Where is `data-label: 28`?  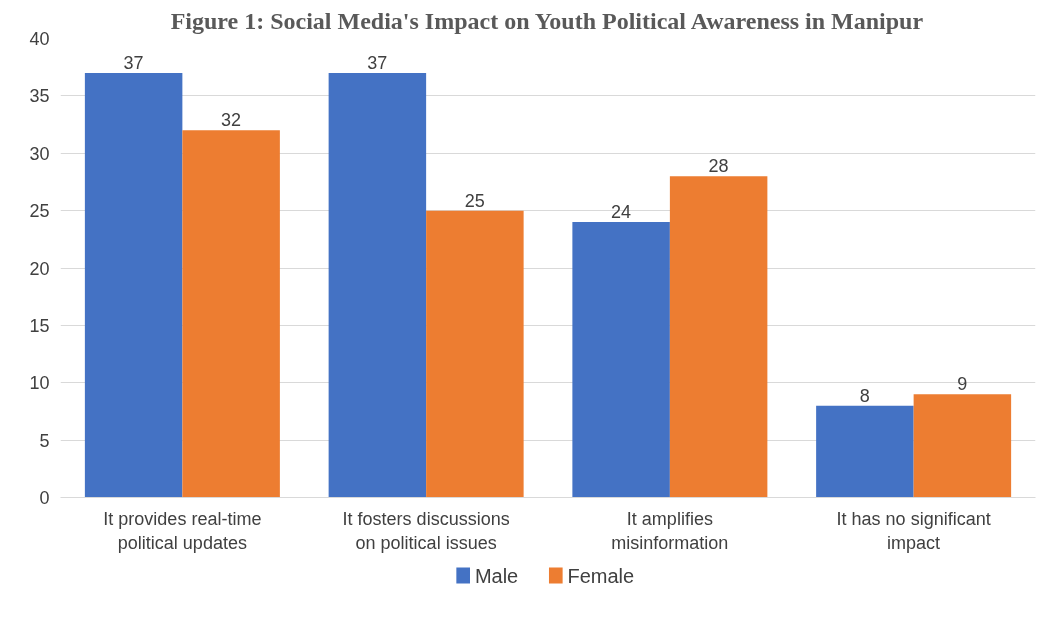 data-label: 28 is located at coordinates (718, 166).